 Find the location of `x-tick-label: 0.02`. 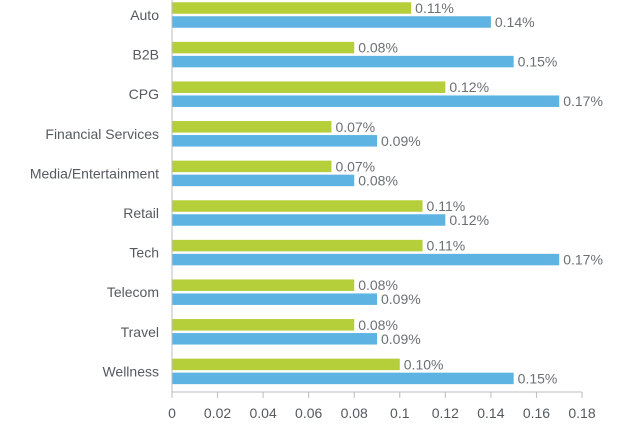

x-tick-label: 0.02 is located at coordinates (217, 413).